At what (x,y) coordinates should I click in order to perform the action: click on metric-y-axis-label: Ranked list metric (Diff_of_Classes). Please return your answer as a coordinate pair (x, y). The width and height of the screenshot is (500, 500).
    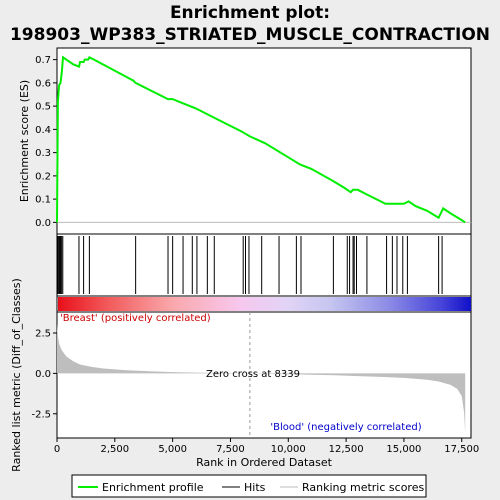
    Looking at the image, I should click on (16, 375).